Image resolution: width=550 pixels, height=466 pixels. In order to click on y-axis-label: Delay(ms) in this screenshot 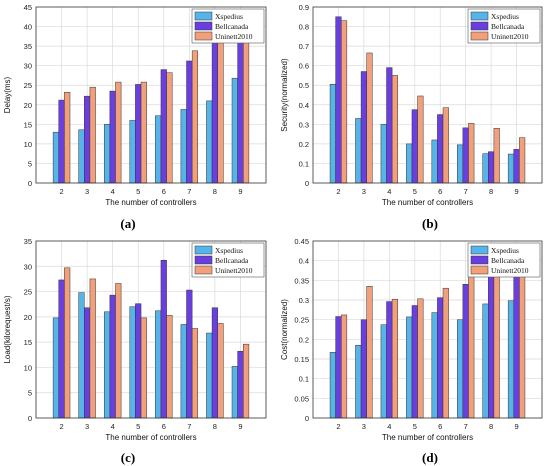, I will do `click(7, 94)`.